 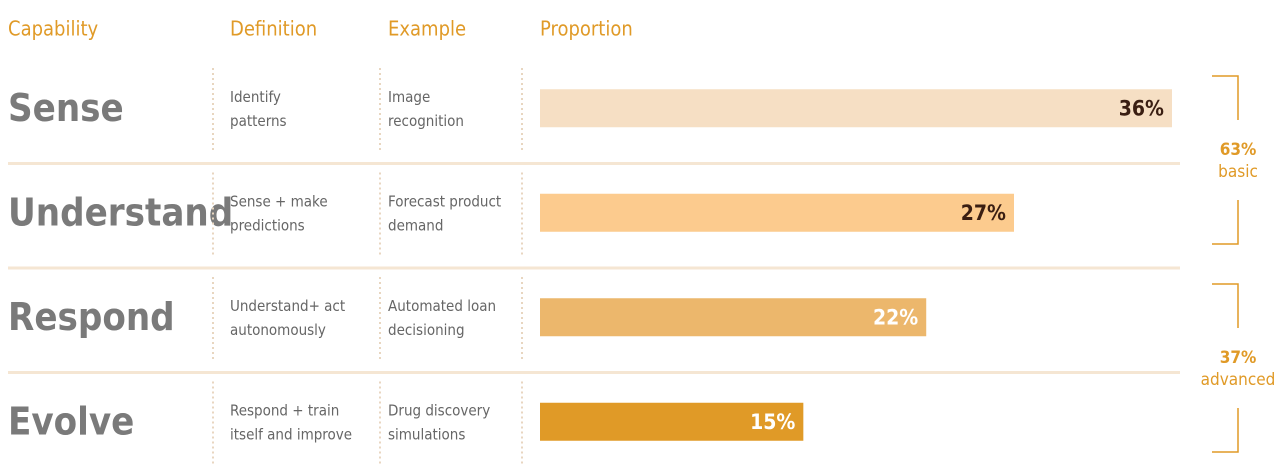 I want to click on column-header: Example, so click(x=427, y=29).